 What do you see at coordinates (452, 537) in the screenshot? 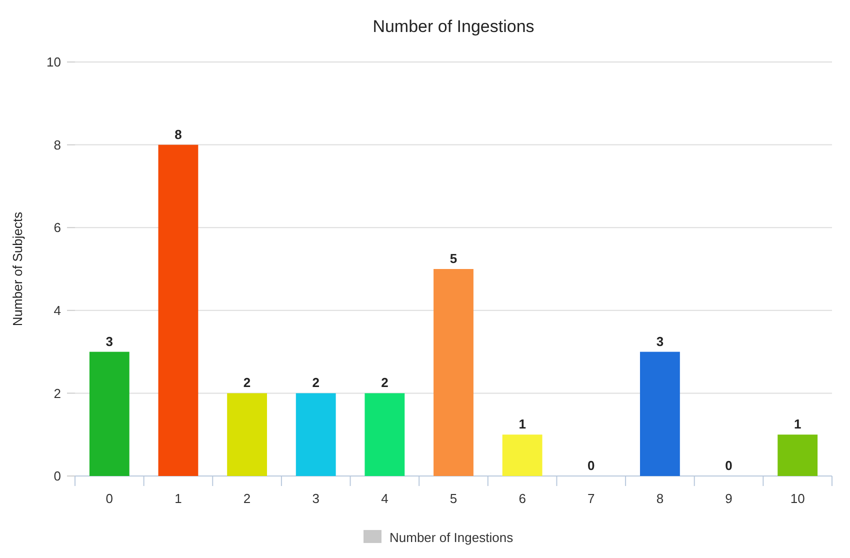
I see `text: Number of Ingestions` at bounding box center [452, 537].